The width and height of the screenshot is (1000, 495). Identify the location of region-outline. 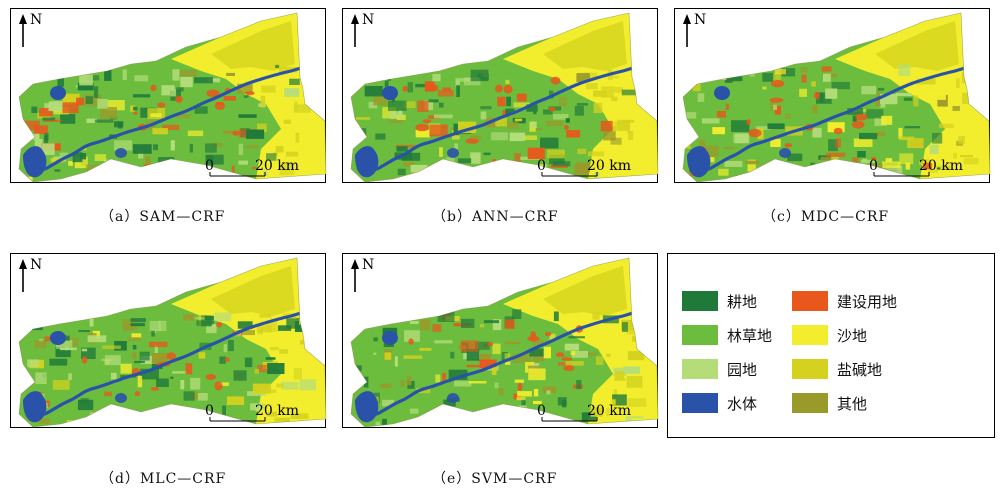
(504, 97).